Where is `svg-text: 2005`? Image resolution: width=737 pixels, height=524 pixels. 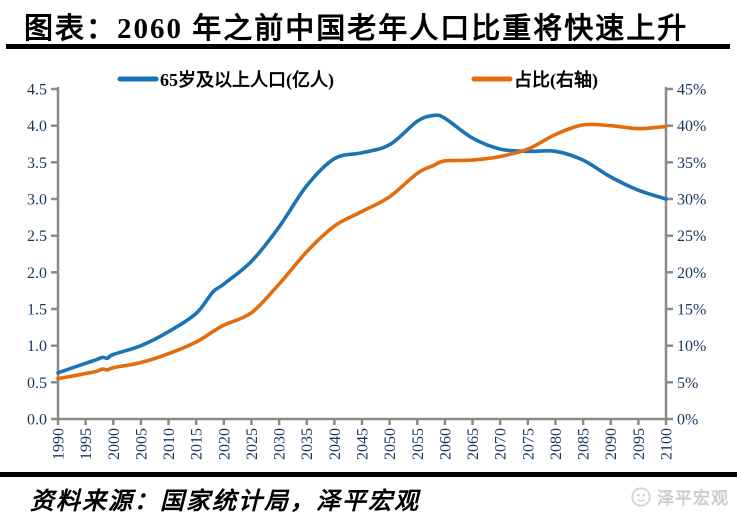 svg-text: 2005 is located at coordinates (141, 444).